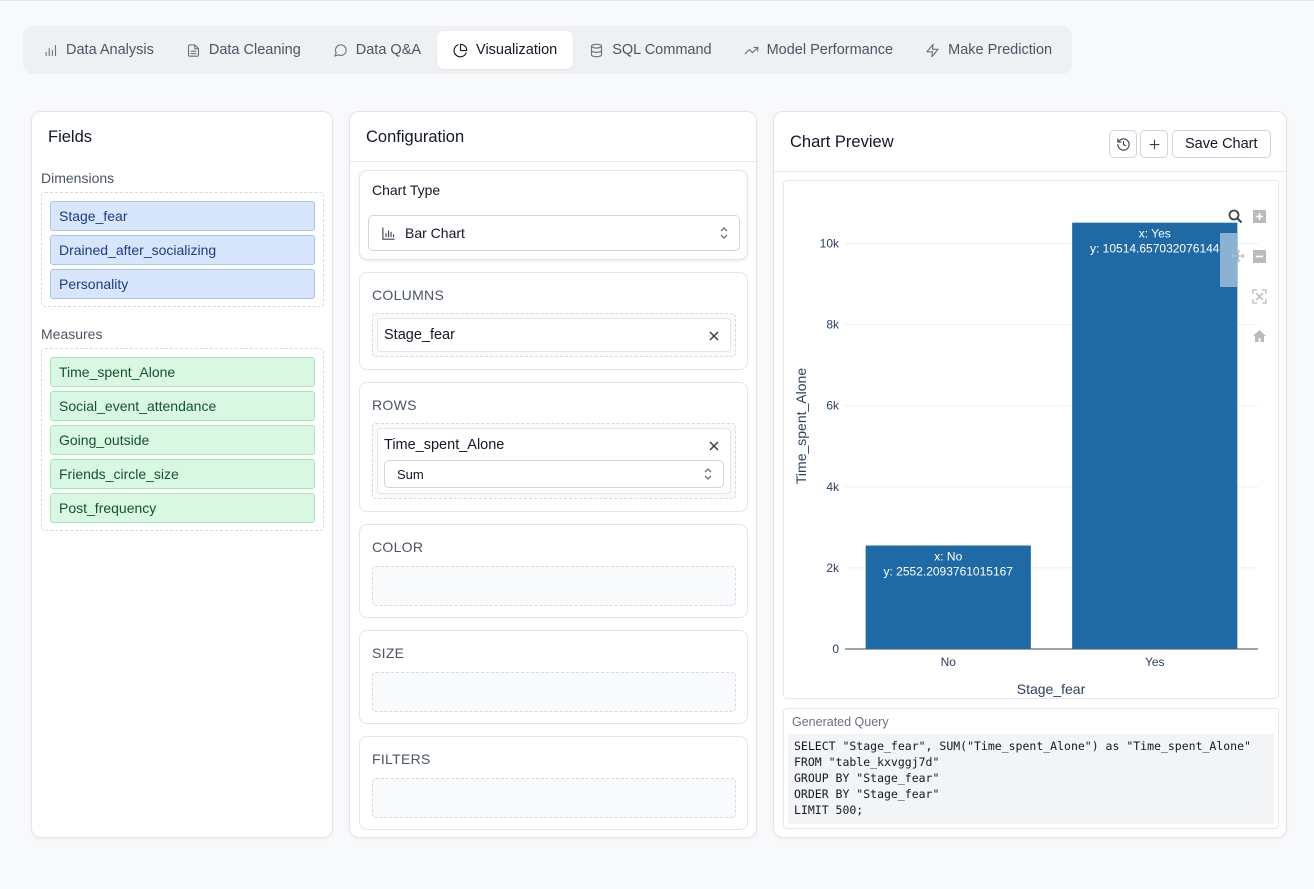 The image size is (1314, 889). What do you see at coordinates (408, 295) in the screenshot?
I see `columns-label: COLUMNS` at bounding box center [408, 295].